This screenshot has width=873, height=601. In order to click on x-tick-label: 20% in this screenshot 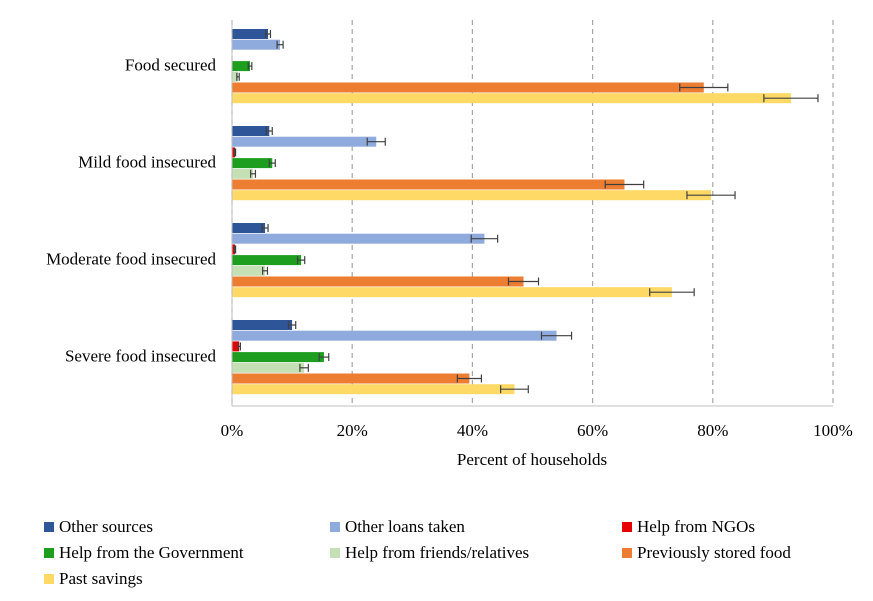, I will do `click(352, 430)`.